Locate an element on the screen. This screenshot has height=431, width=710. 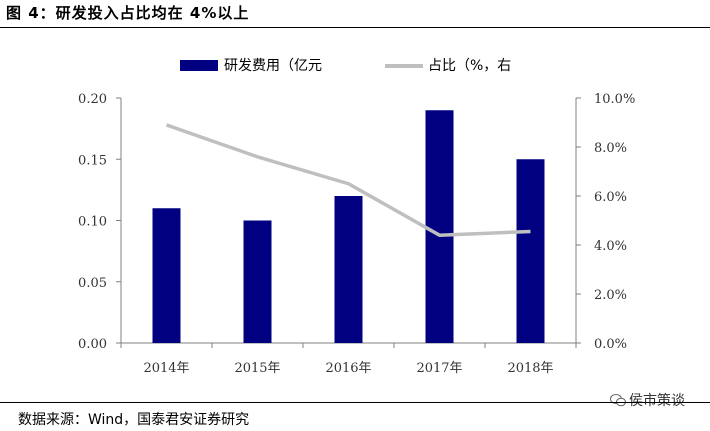
x-tick-label: 2018年 is located at coordinates (530, 368).